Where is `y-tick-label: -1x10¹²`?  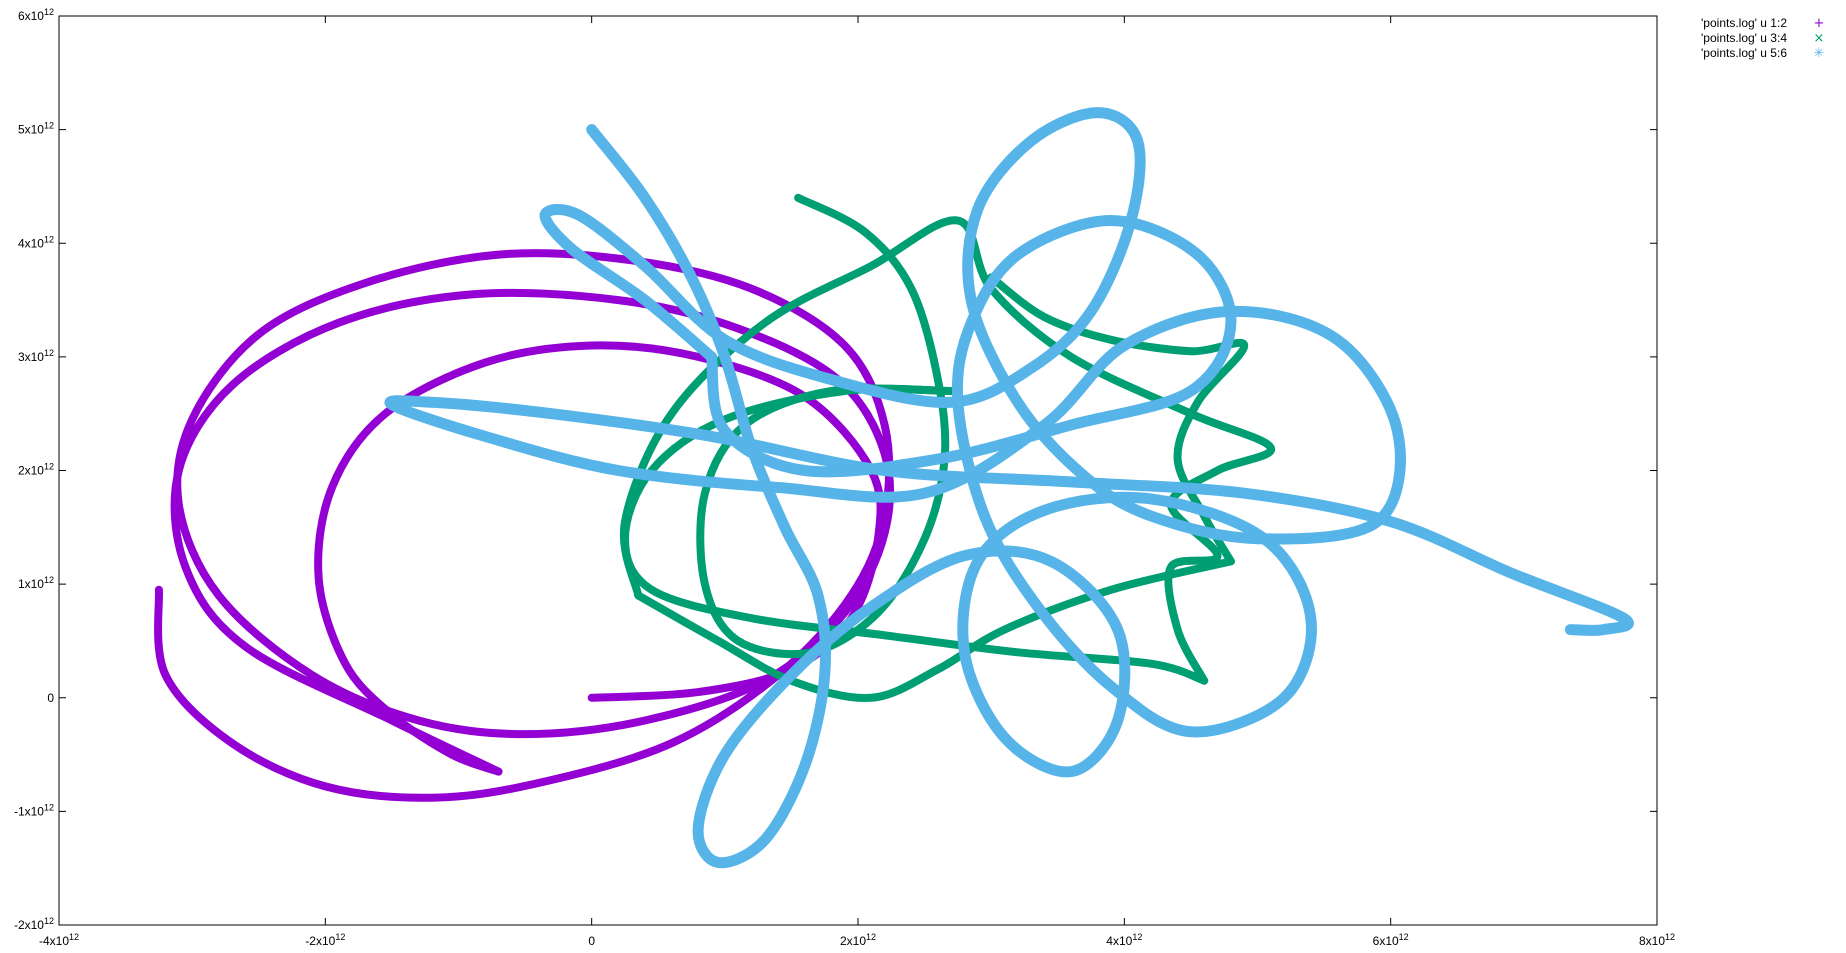 y-tick-label: -1x10¹² is located at coordinates (34, 810).